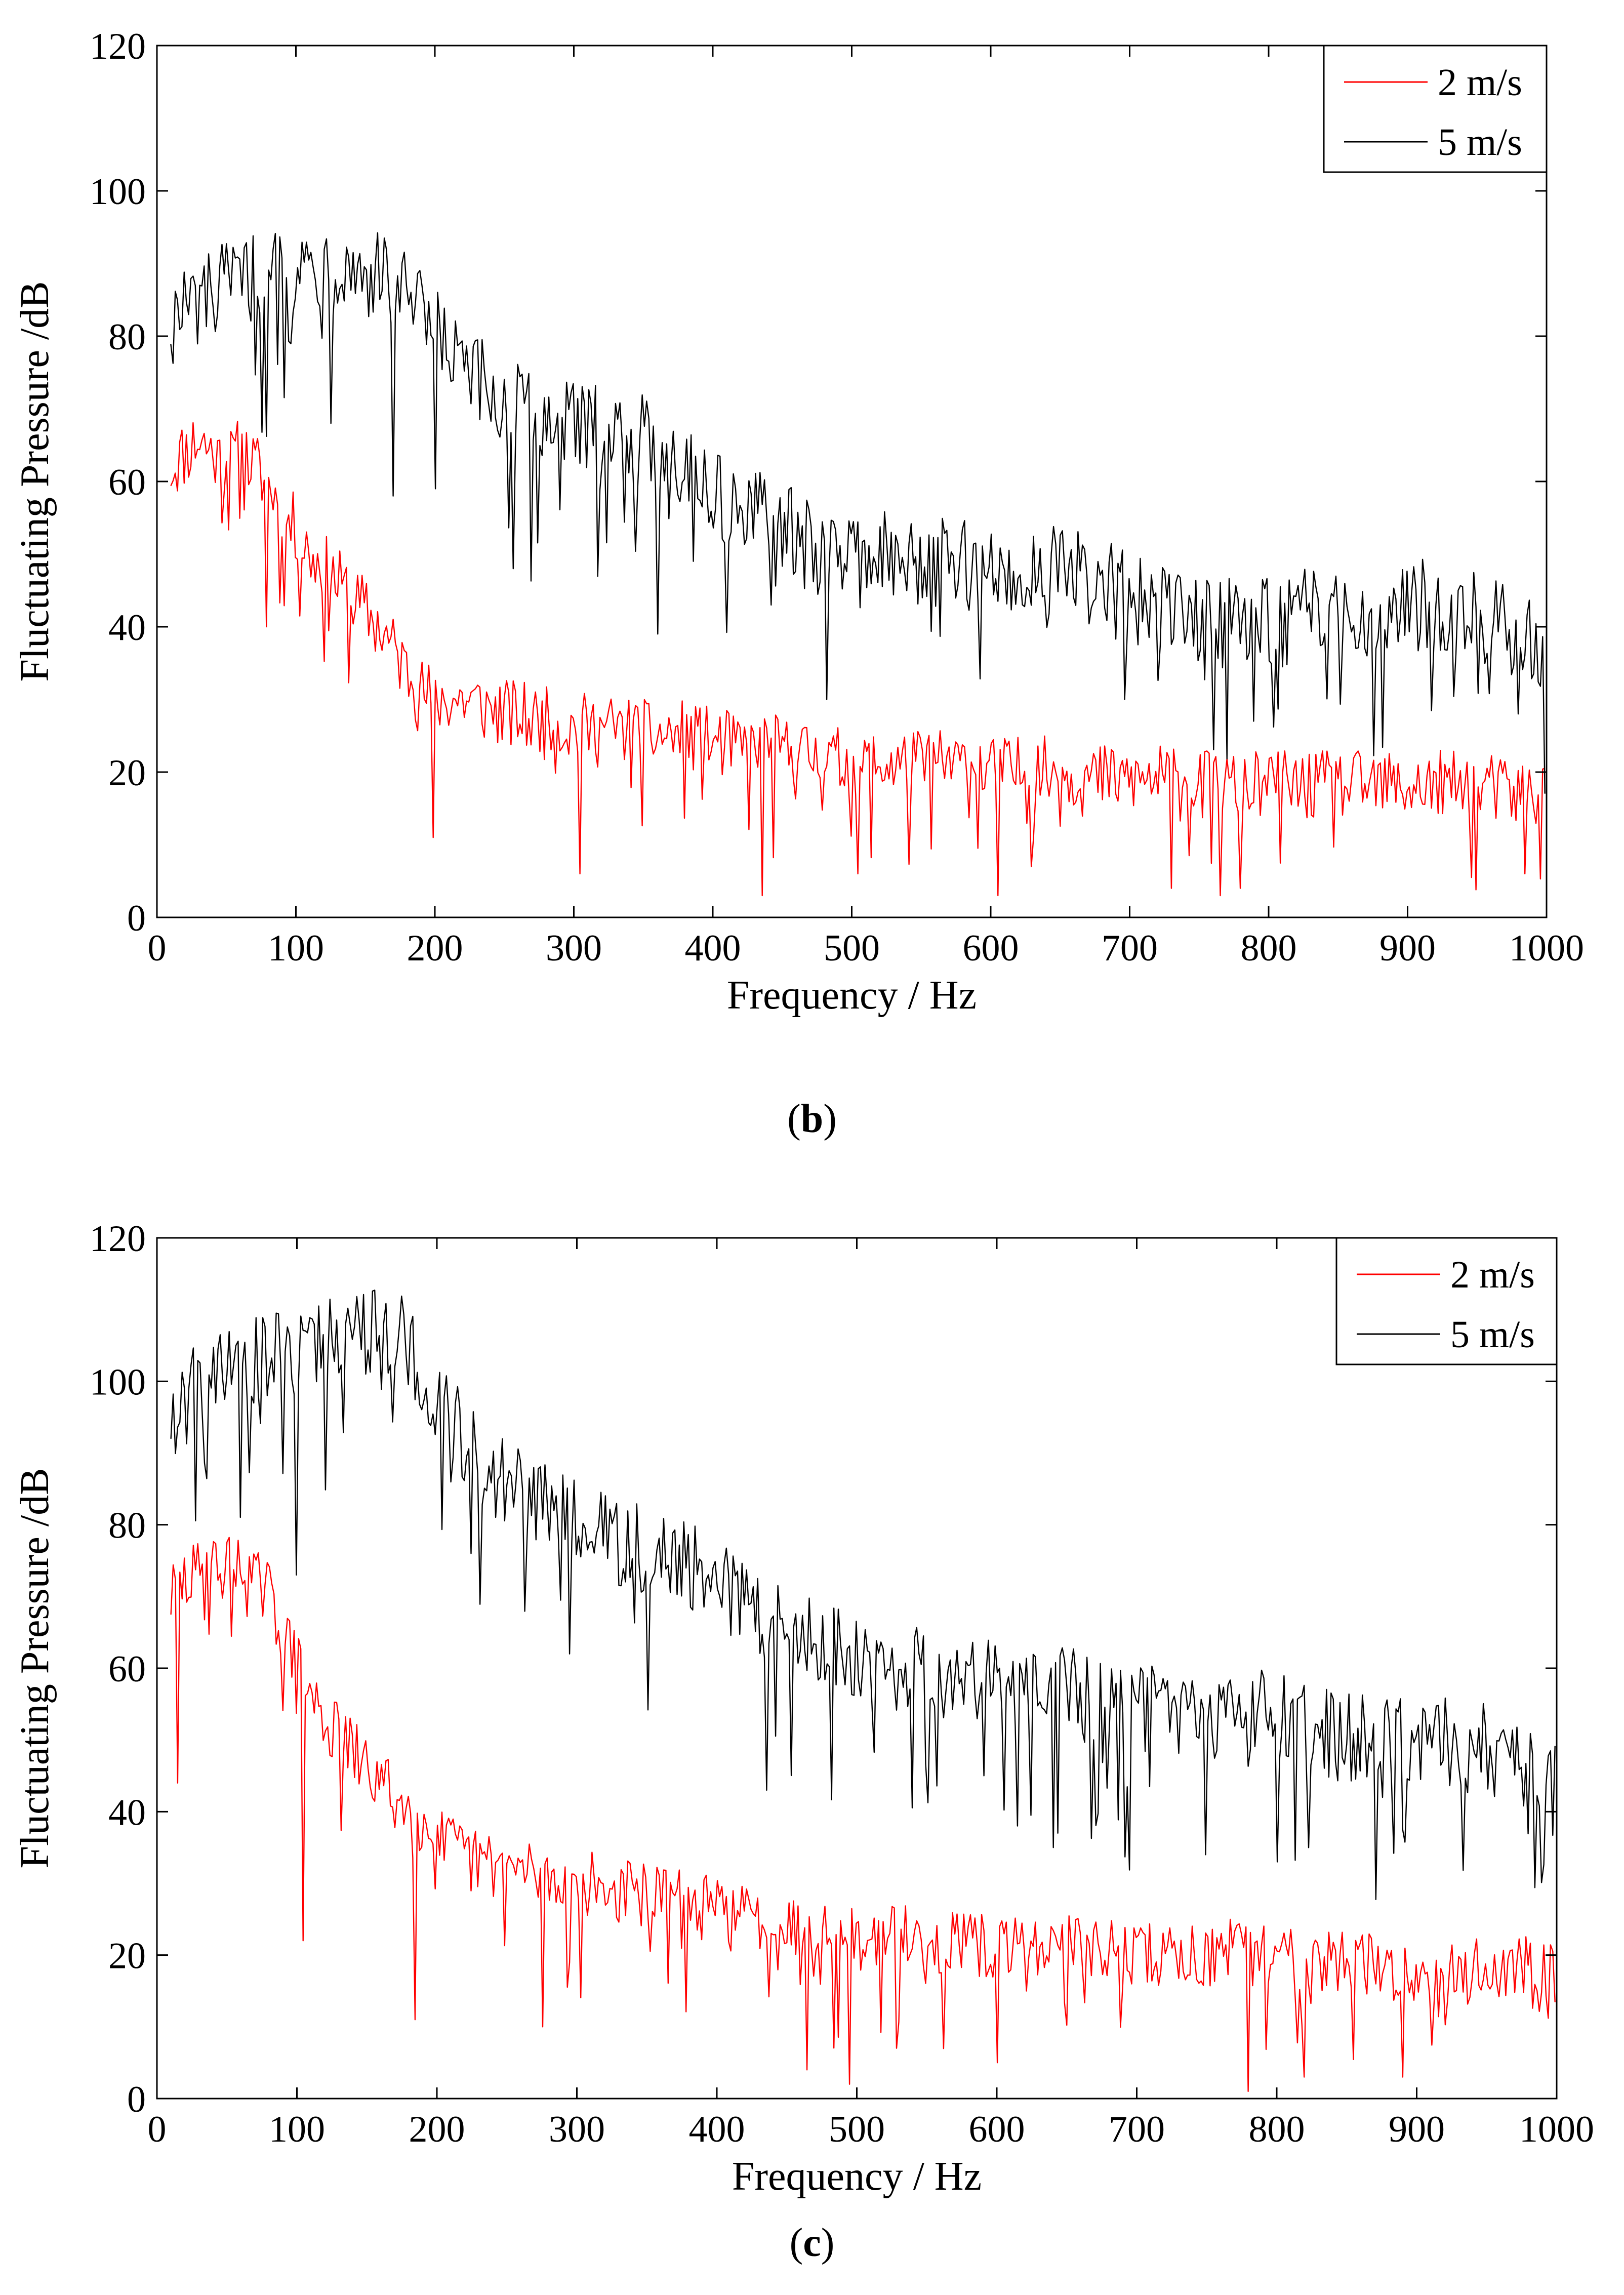 The width and height of the screenshot is (1624, 2295). Describe the element at coordinates (1407, 949) in the screenshot. I see `chart-b-xtick-label: 900` at that location.